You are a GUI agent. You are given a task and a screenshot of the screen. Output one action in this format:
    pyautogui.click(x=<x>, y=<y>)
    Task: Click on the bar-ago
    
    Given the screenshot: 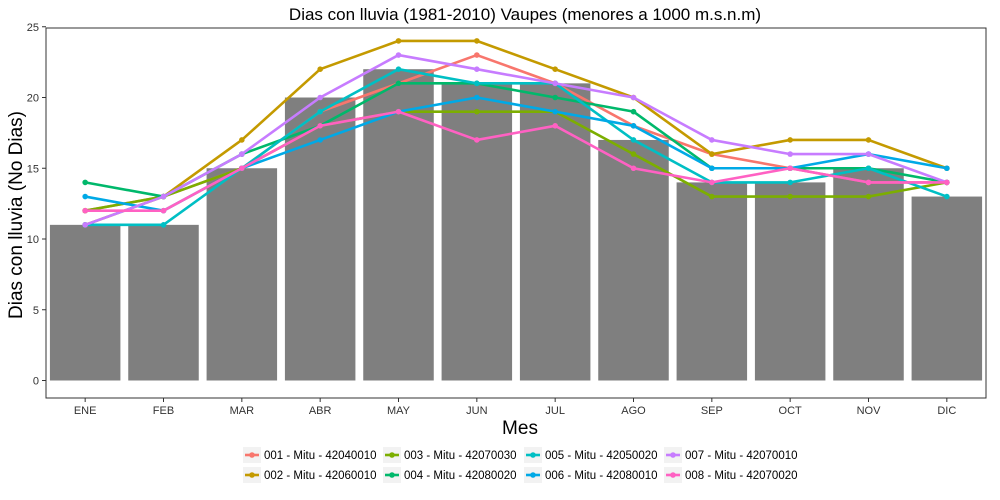 What is the action you would take?
    pyautogui.click(x=633, y=260)
    